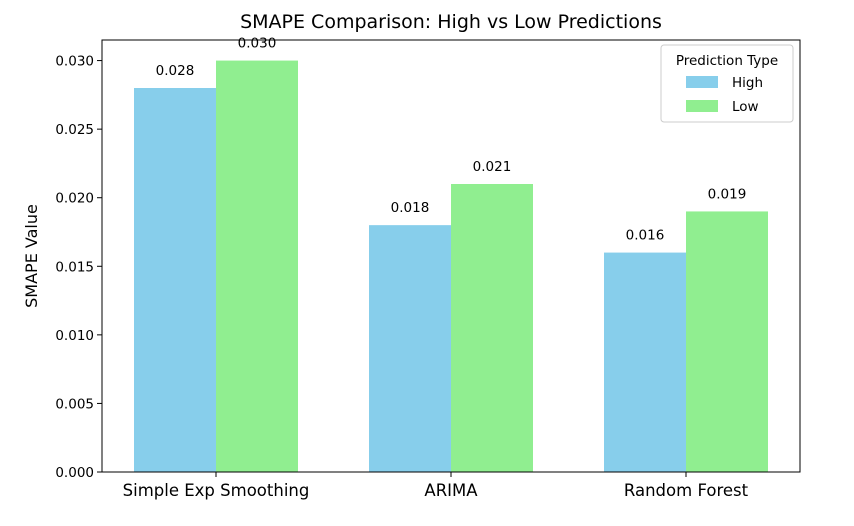  Describe the element at coordinates (31, 256) in the screenshot. I see `y-axis-label: SMAPE Value` at that location.